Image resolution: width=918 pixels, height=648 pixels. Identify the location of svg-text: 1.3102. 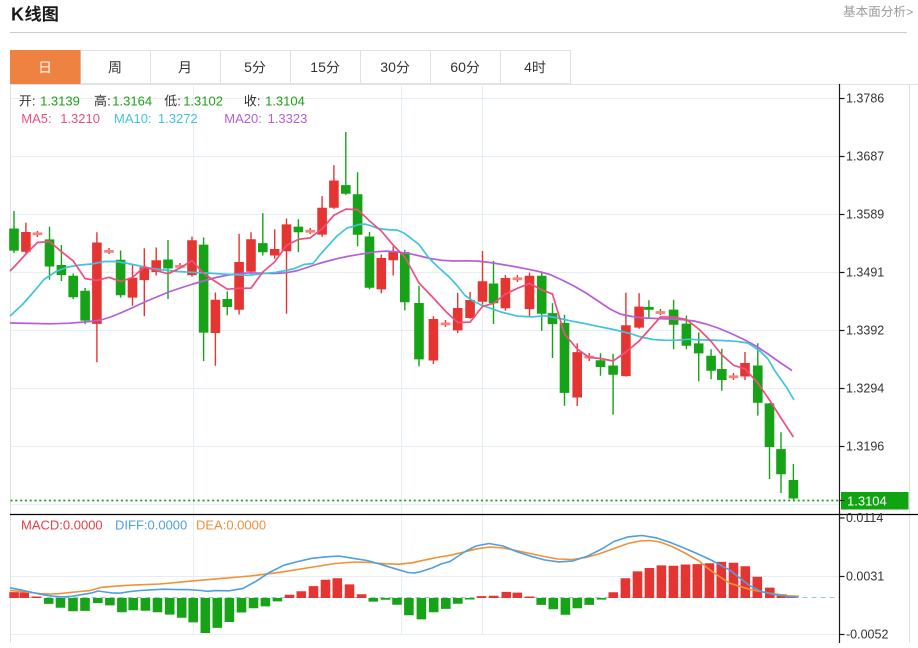
(203, 100).